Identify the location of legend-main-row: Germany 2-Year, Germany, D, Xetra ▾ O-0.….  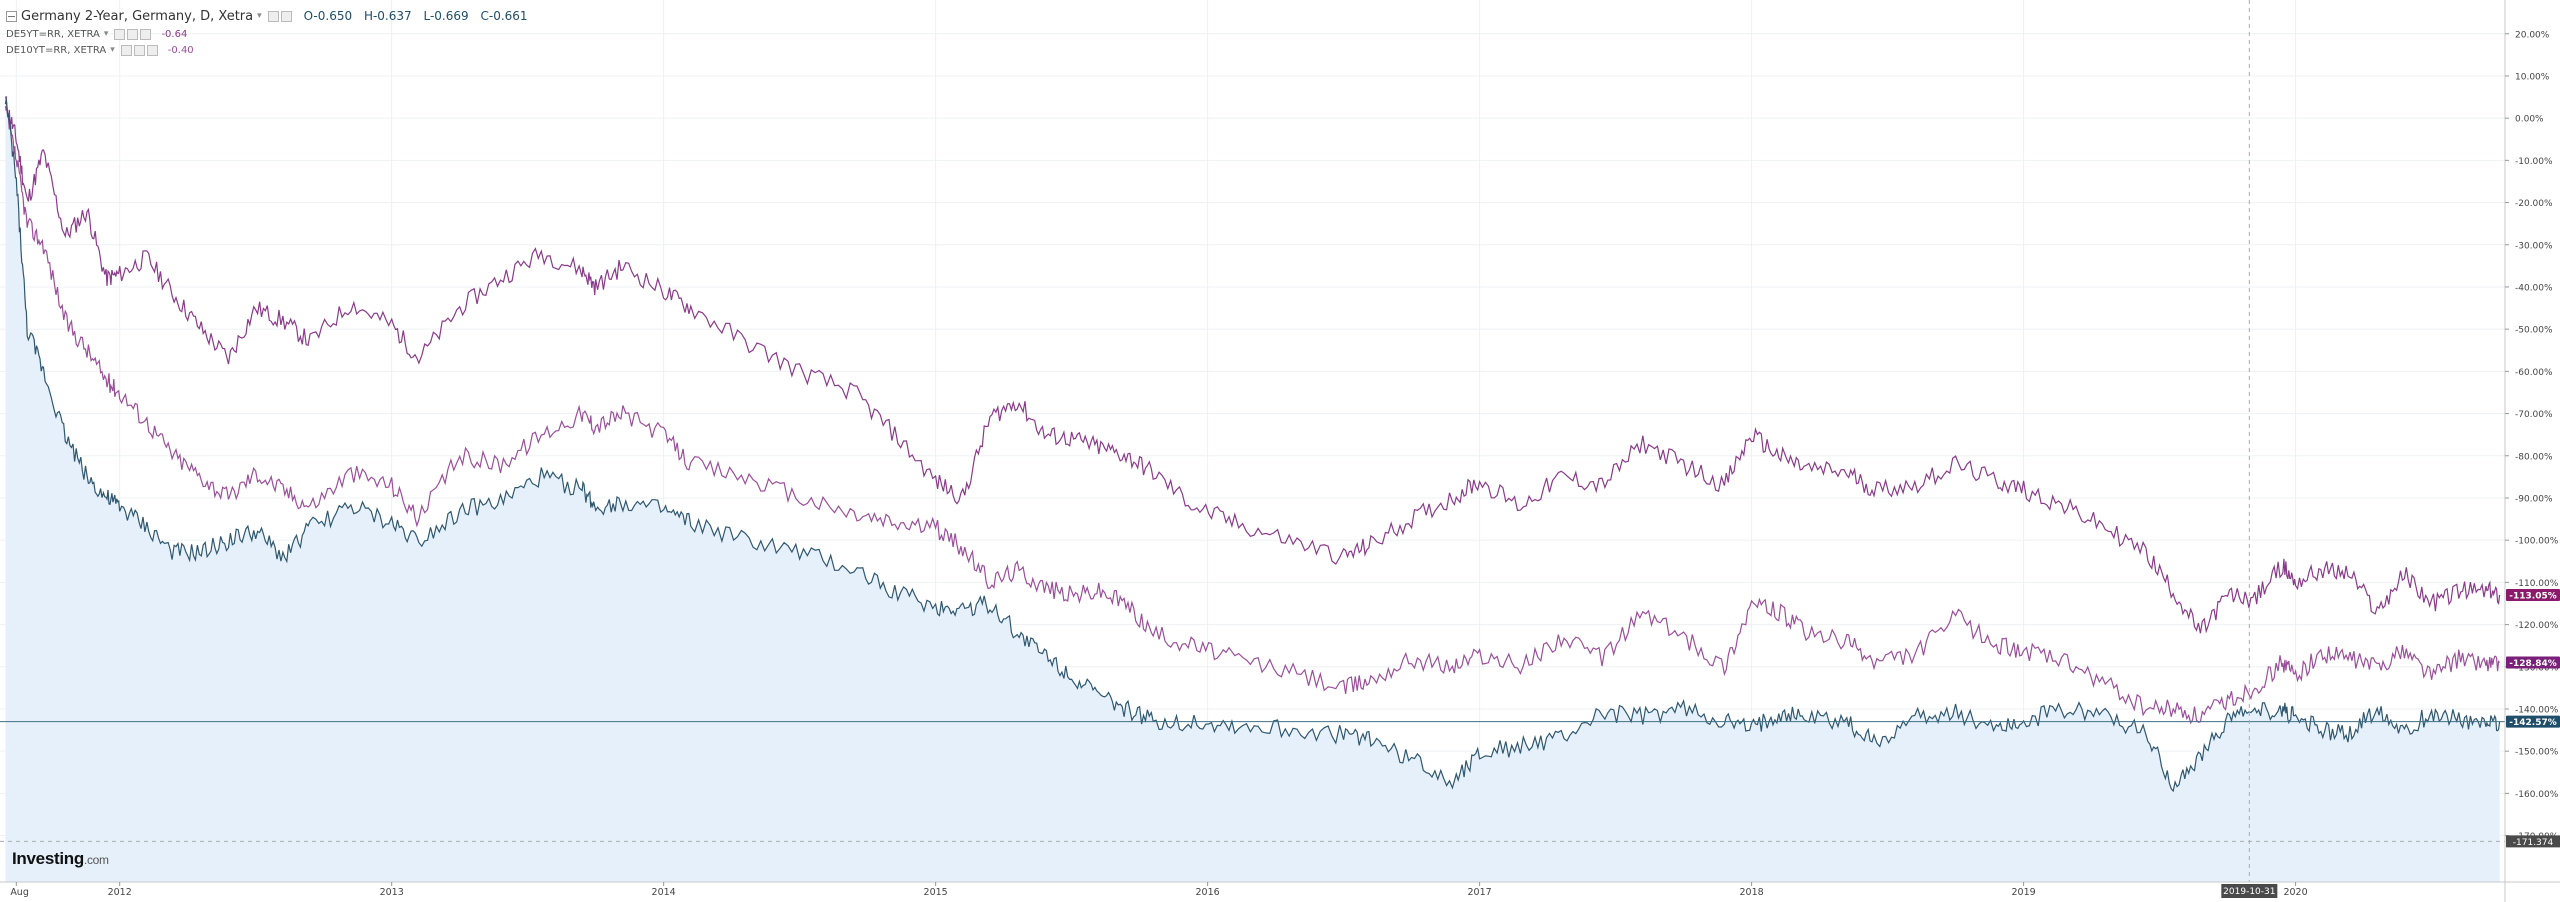
(271, 16).